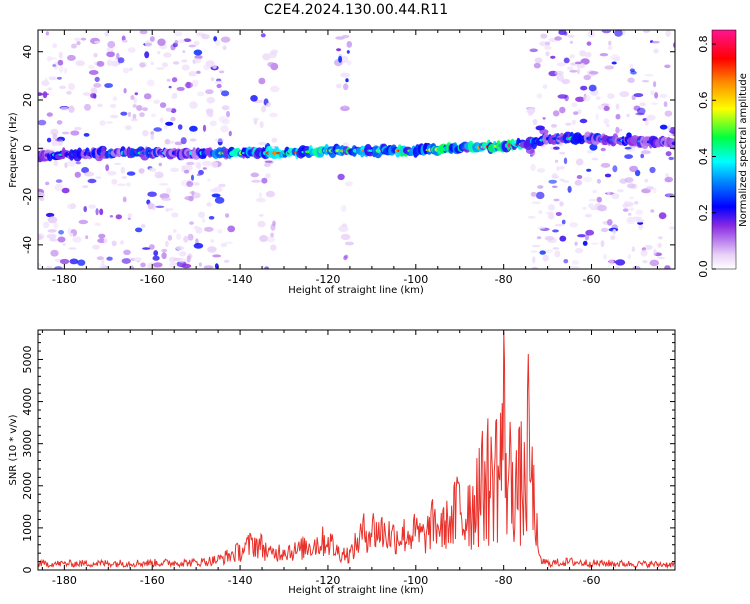 The image size is (750, 604). I want to click on spectrogram-y-label: Frequency (Hz), so click(13, 150).